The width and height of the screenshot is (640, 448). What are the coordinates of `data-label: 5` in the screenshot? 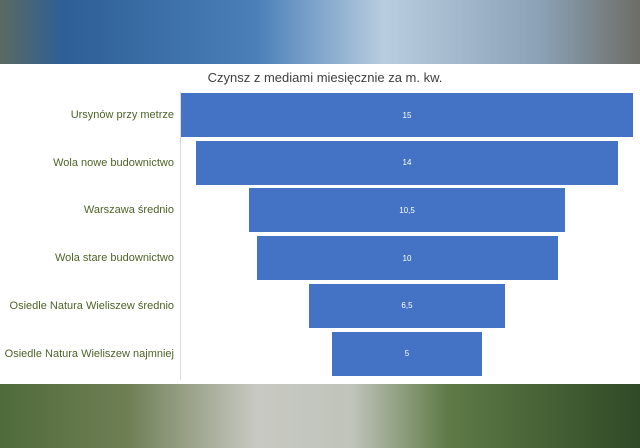 It's located at (407, 353).